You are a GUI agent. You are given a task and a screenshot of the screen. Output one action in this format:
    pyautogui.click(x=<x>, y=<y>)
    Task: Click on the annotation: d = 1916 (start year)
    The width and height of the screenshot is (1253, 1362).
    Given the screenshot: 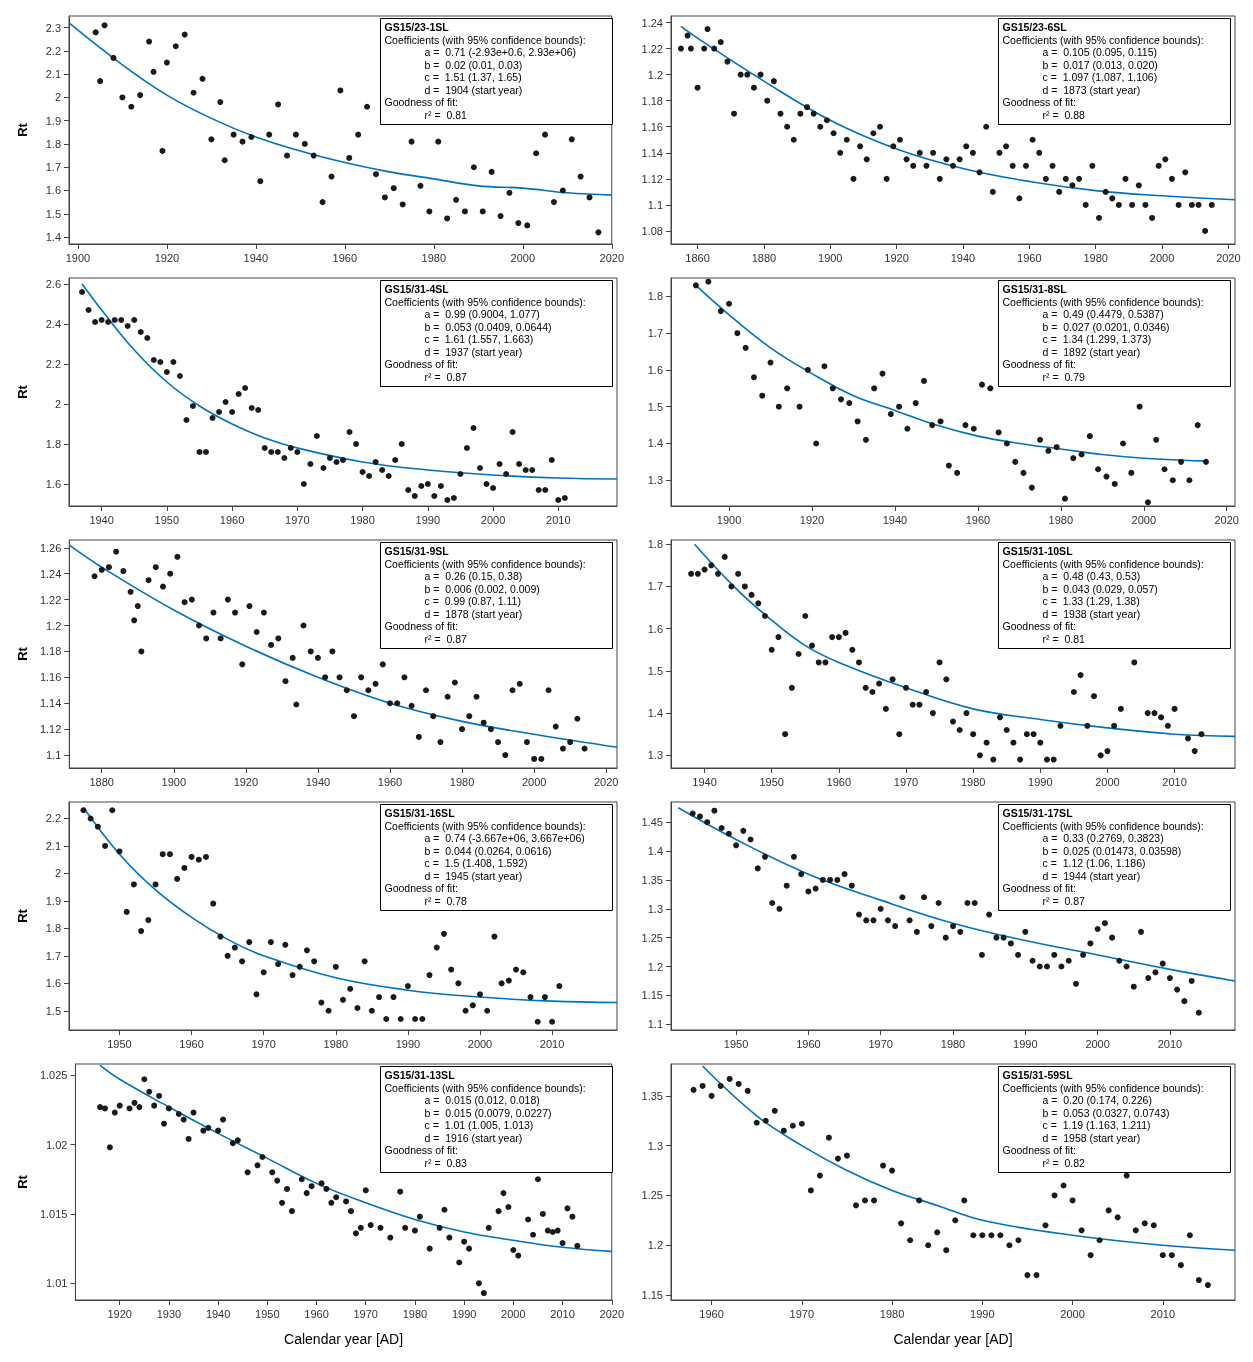 What is the action you would take?
    pyautogui.click(x=473, y=1137)
    